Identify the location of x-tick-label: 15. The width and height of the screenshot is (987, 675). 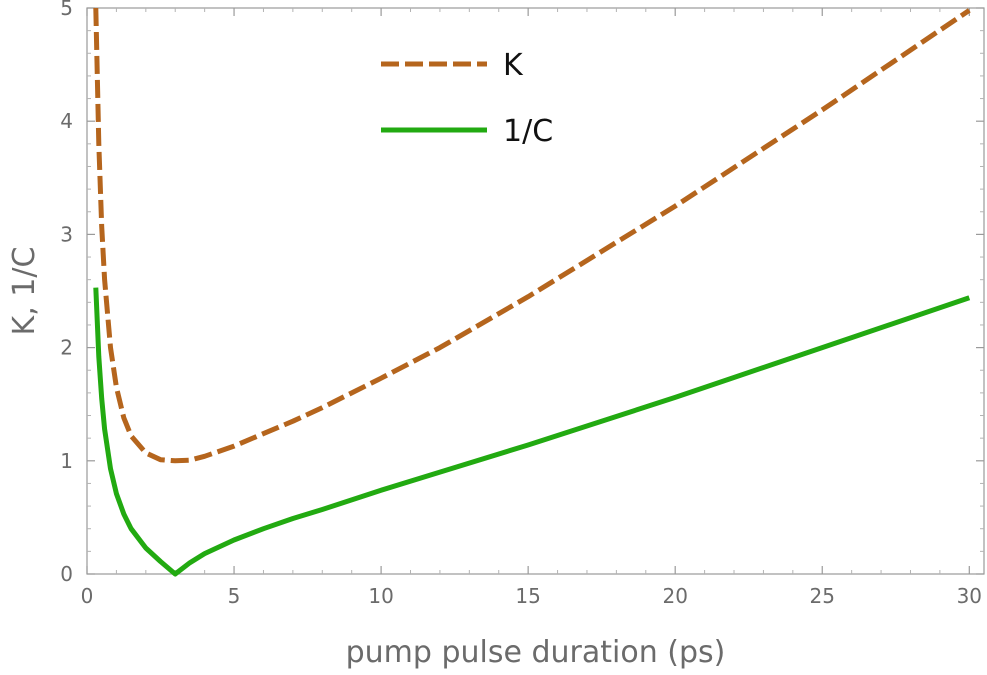
(527, 596).